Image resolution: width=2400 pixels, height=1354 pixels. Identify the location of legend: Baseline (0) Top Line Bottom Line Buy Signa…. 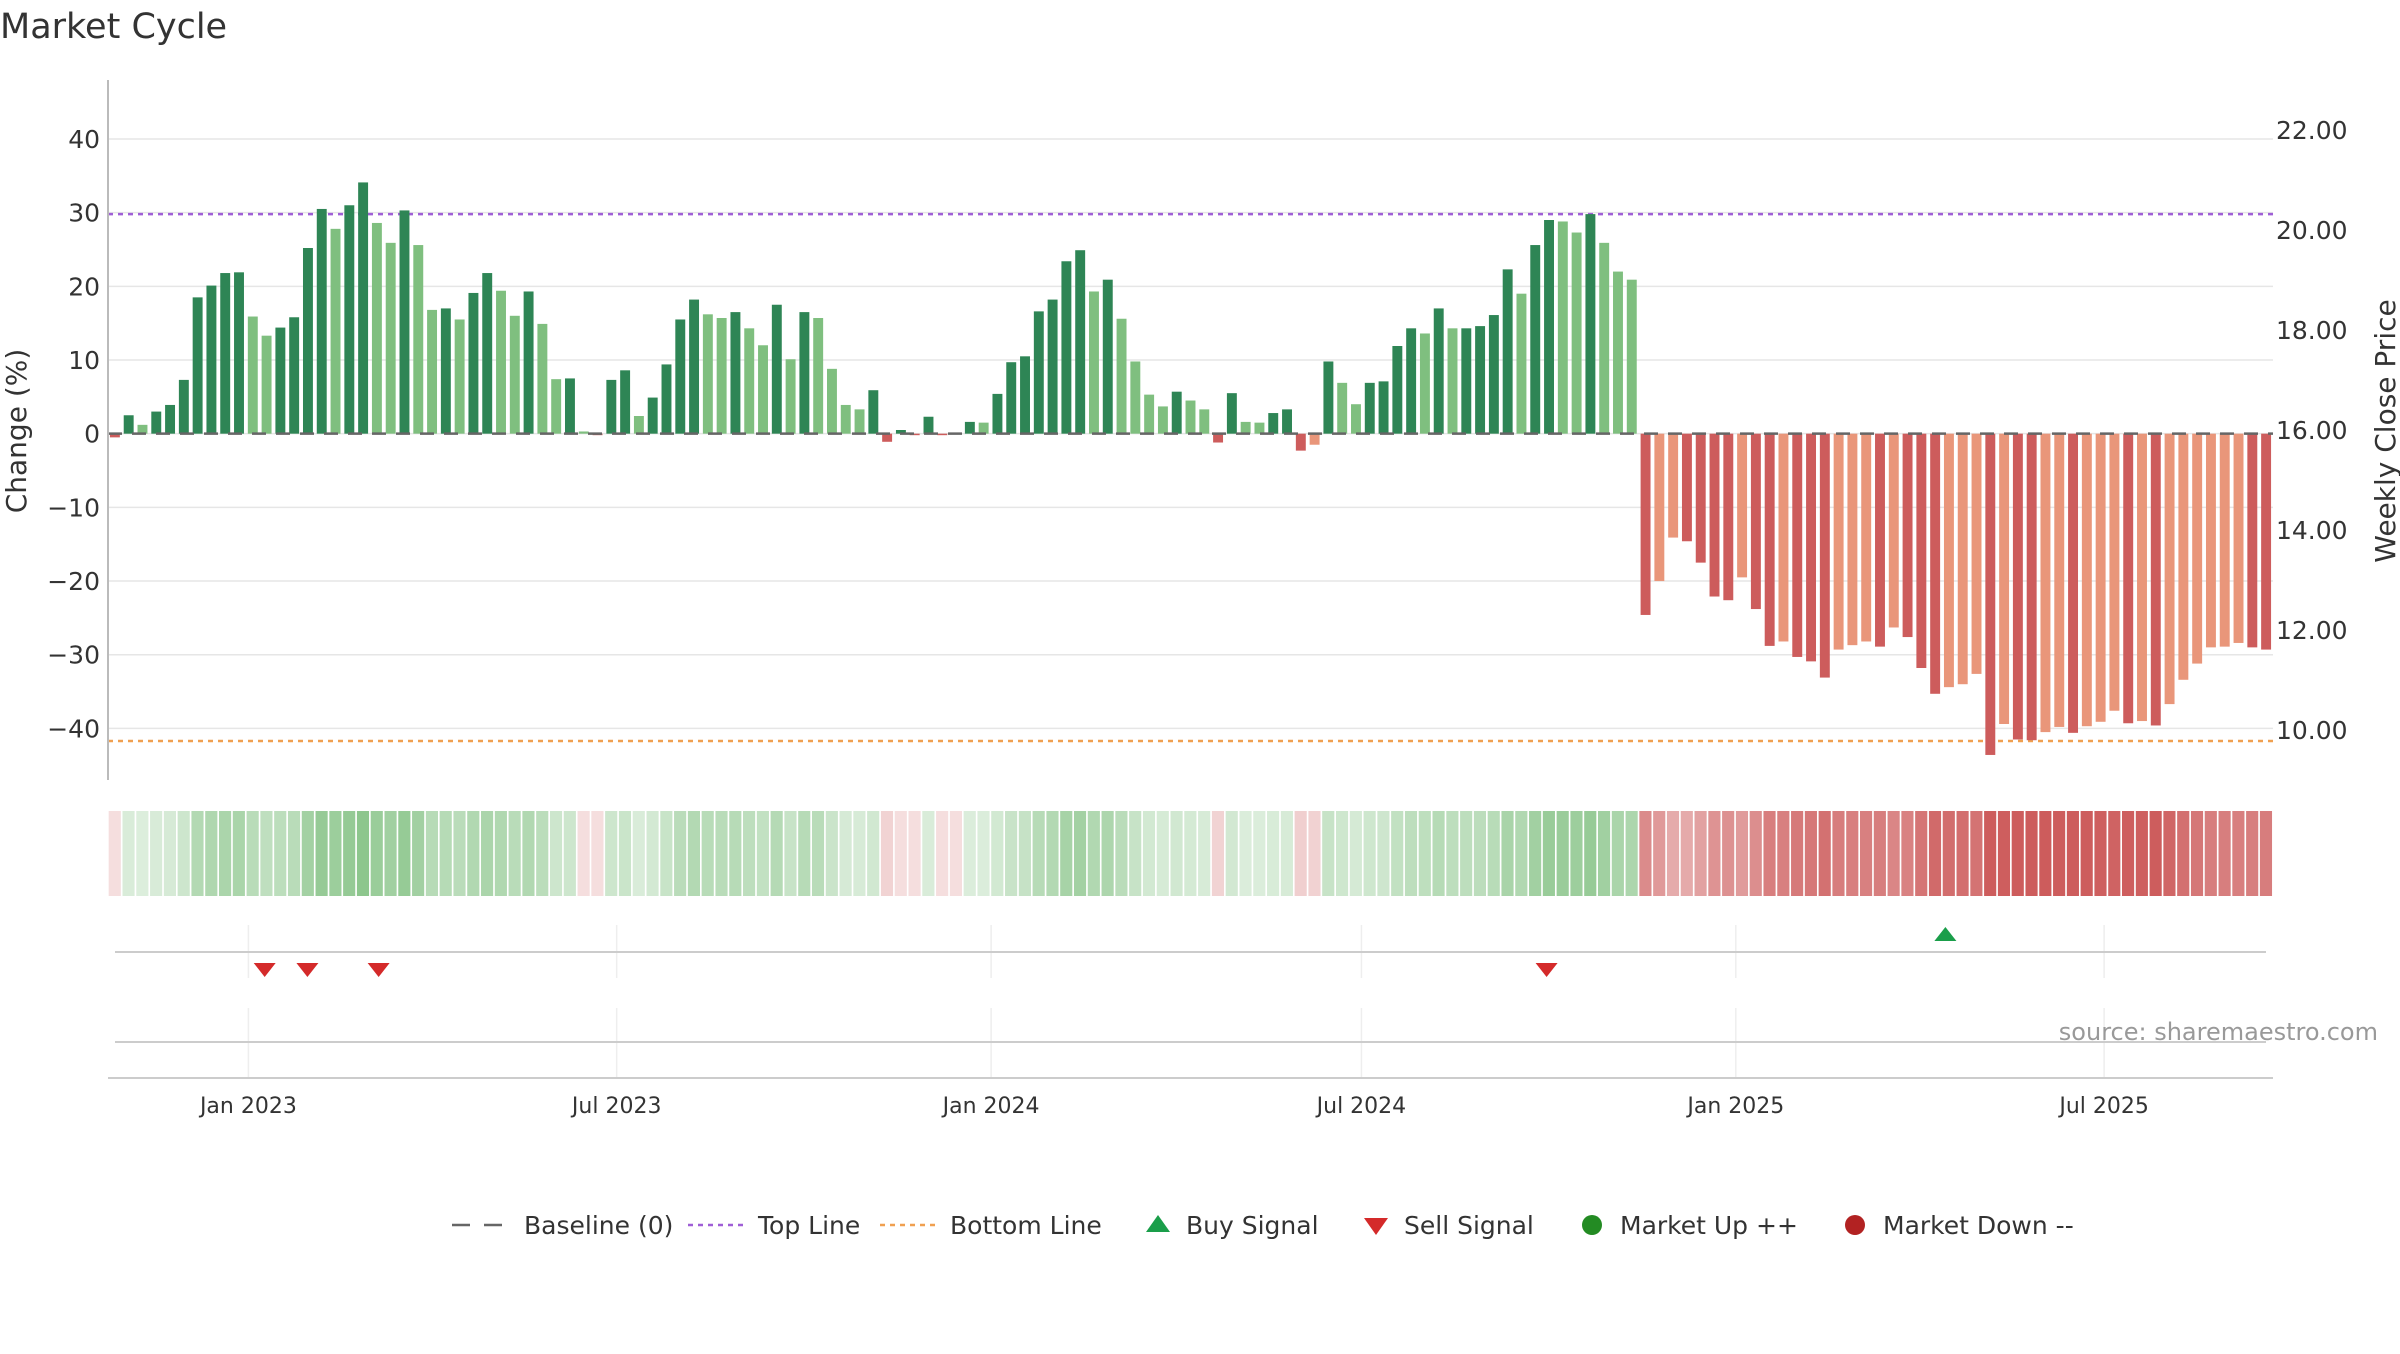
(1263, 1225).